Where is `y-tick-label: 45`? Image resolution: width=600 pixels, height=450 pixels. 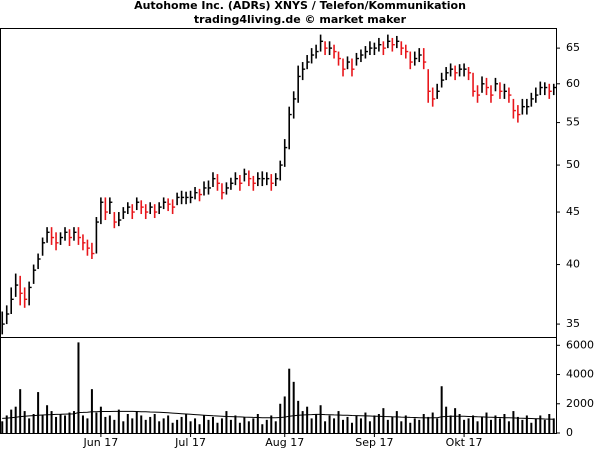 y-tick-label: 45 is located at coordinates (573, 211).